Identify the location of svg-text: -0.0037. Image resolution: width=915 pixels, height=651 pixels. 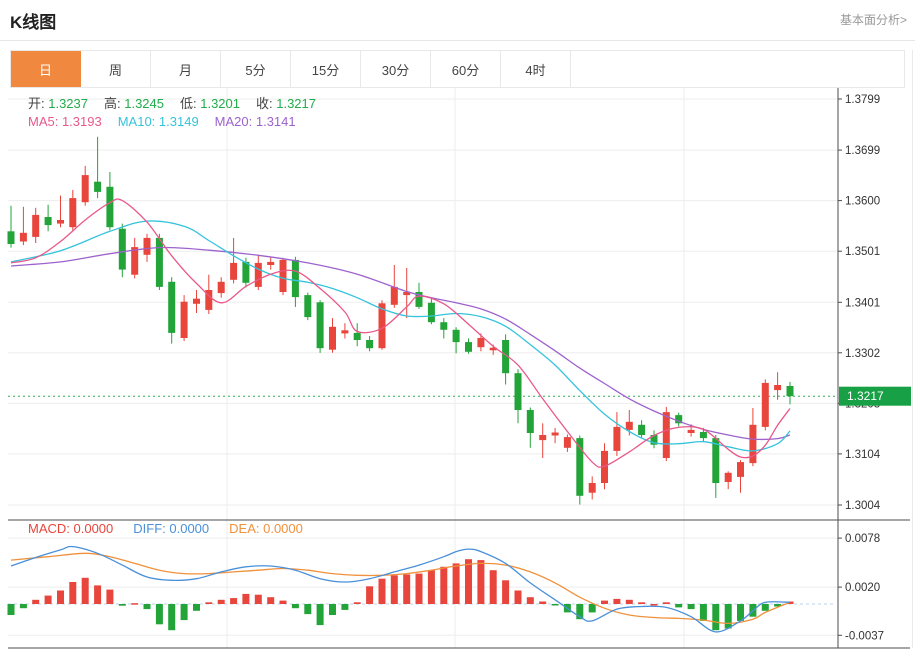
(864, 636).